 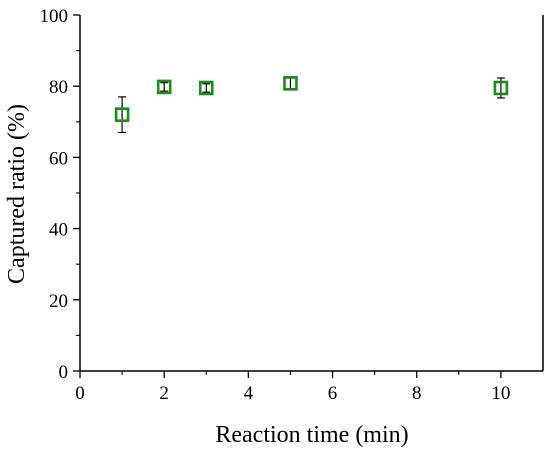 What do you see at coordinates (249, 393) in the screenshot?
I see `x-tick-label: 4` at bounding box center [249, 393].